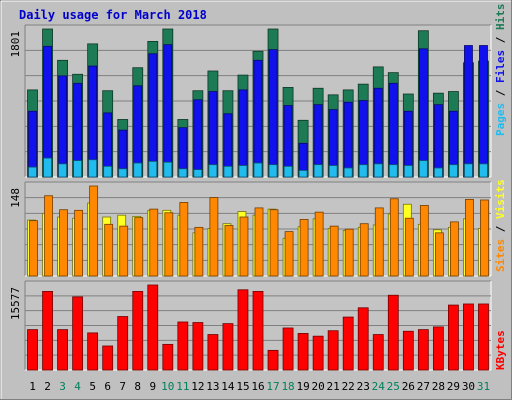  What do you see at coordinates (302, 386) in the screenshot?
I see `x-tick-label: 19` at bounding box center [302, 386].